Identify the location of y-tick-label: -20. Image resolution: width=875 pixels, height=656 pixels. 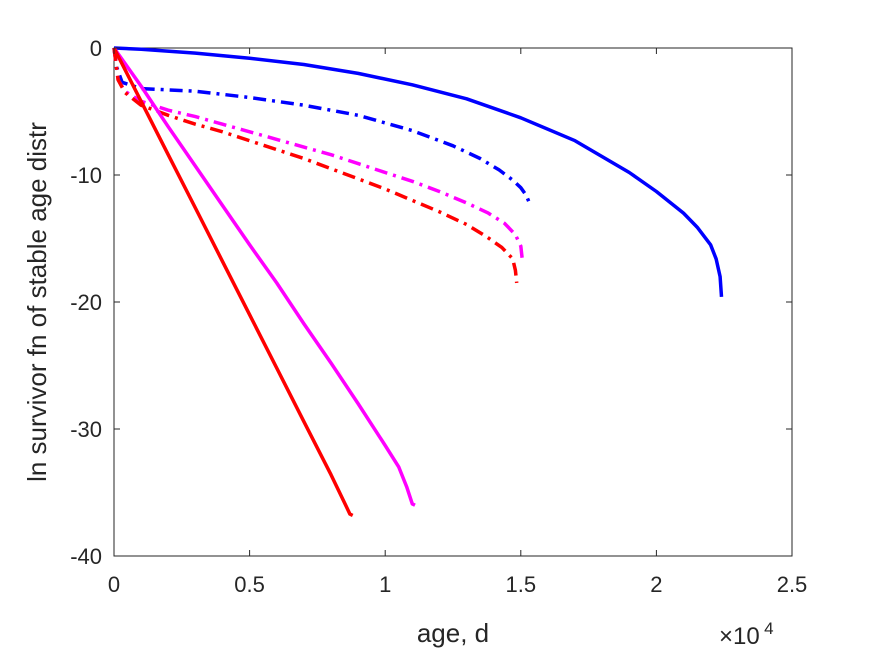
(86, 302).